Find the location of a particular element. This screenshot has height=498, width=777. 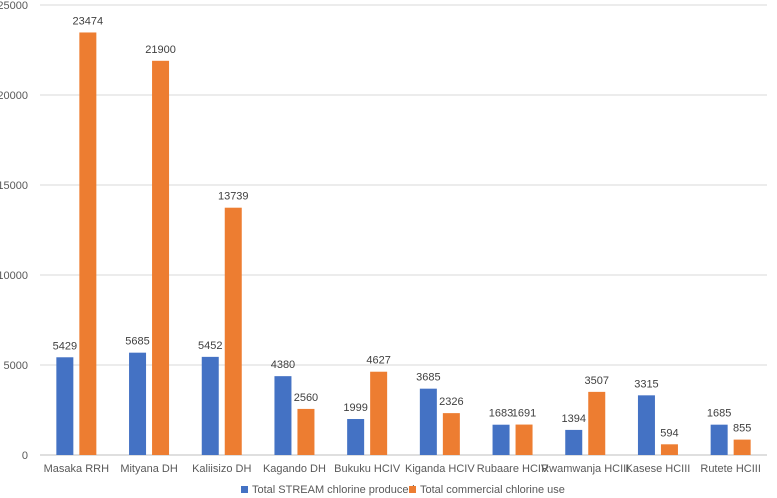

y-axis-ticks: 0 5000 10000 15000 20000 25000 is located at coordinates (14, 231).